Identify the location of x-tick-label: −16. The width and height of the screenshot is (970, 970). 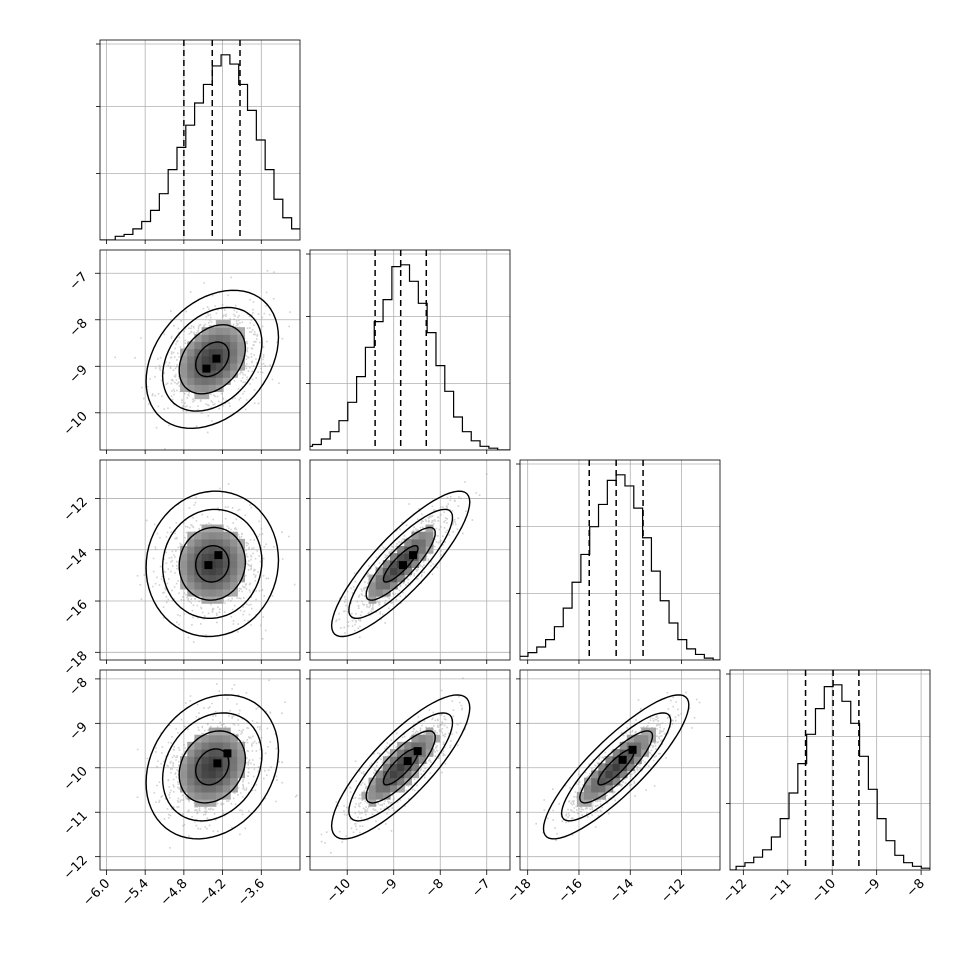
(571, 891).